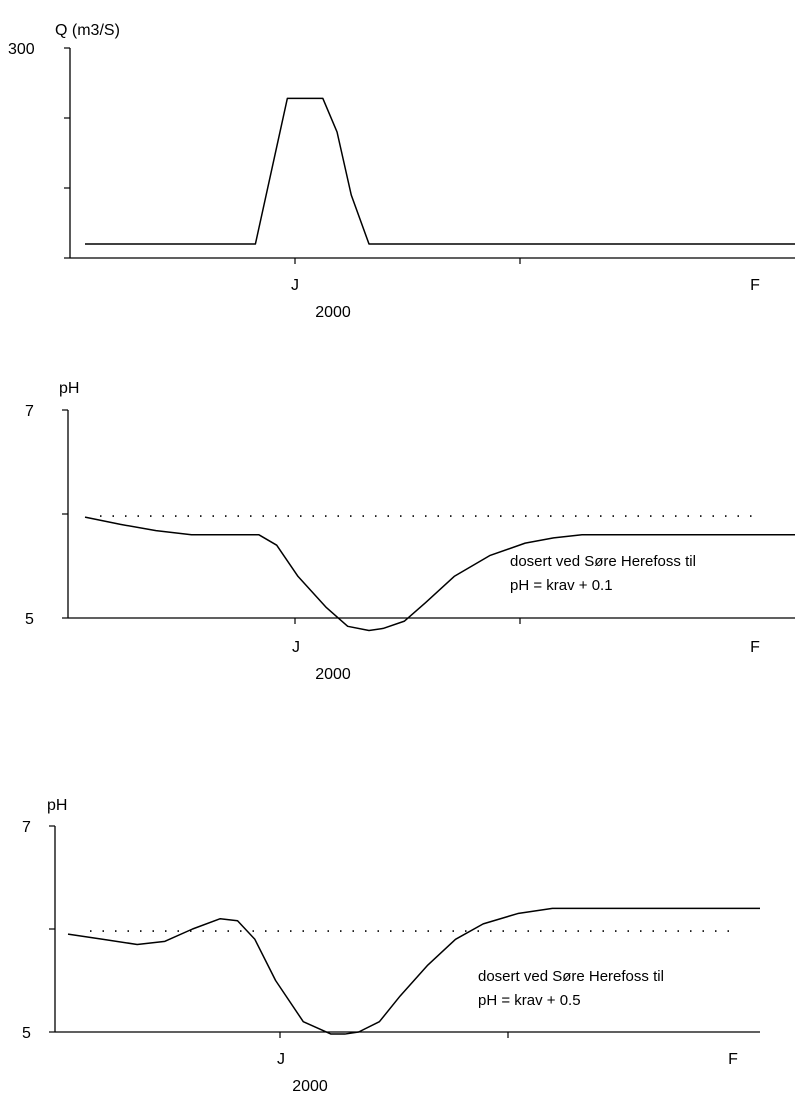 The width and height of the screenshot is (795, 1098). Describe the element at coordinates (87, 30) in the screenshot. I see `y-axis-label: Q (m3/S)` at that location.